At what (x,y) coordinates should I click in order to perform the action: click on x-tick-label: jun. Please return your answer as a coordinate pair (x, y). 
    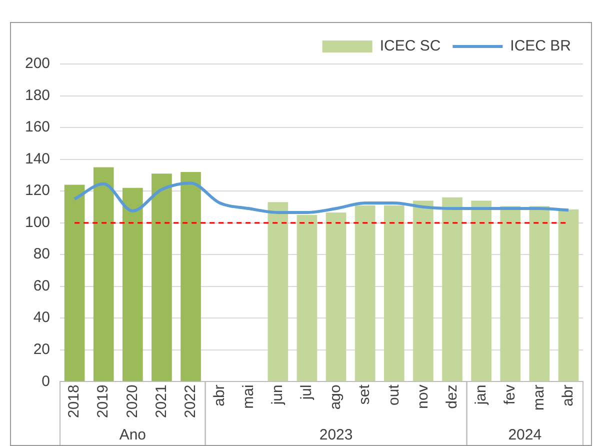
    Looking at the image, I should click on (277, 395).